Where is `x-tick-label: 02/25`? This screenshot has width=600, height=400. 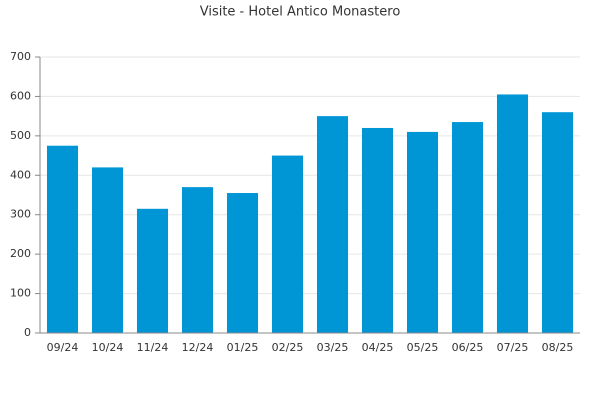 x-tick-label: 02/25 is located at coordinates (288, 347).